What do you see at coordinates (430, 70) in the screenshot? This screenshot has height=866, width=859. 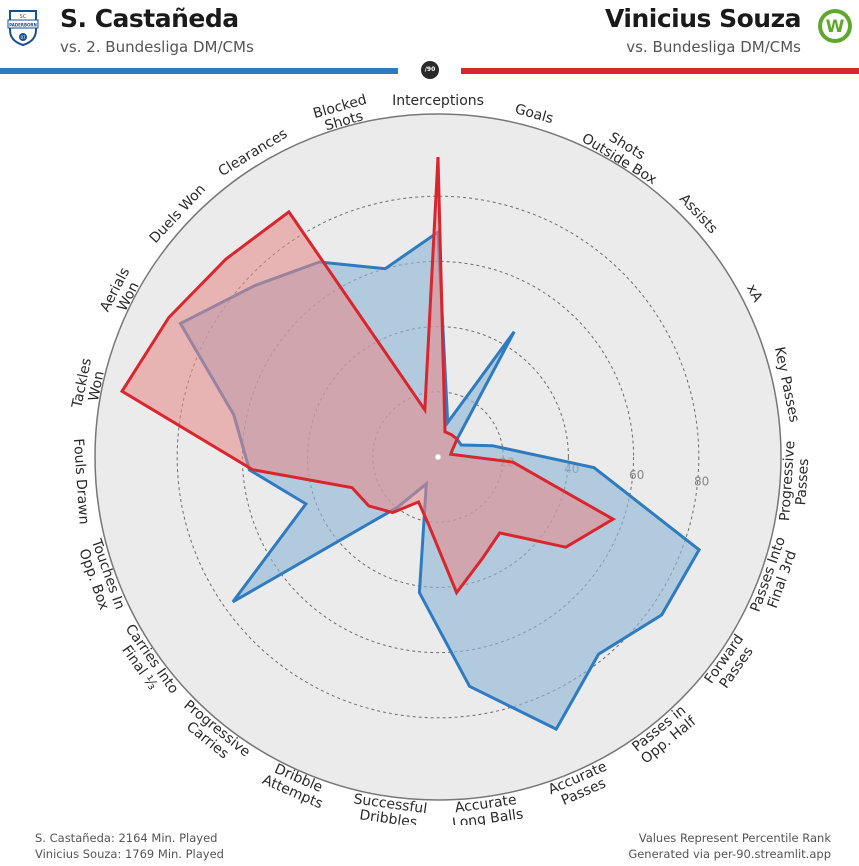 I see `per90-badge: /90` at bounding box center [430, 70].